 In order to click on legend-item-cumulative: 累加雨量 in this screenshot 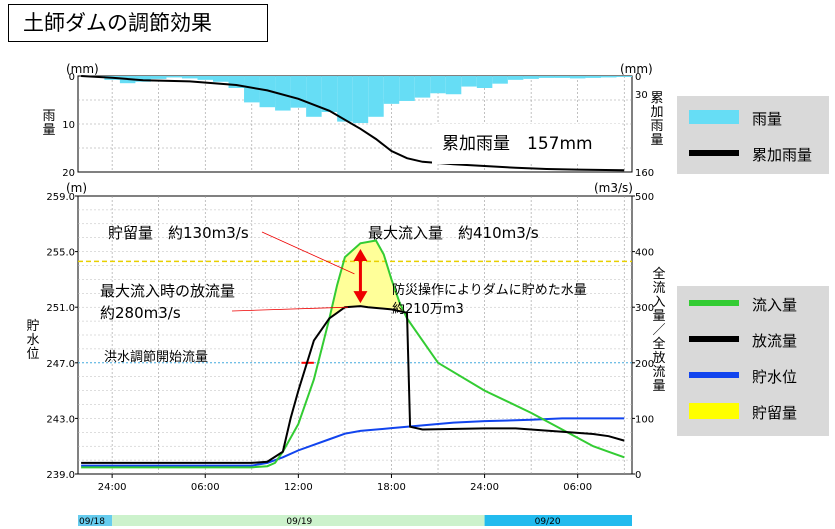, I will do `click(753, 154)`.